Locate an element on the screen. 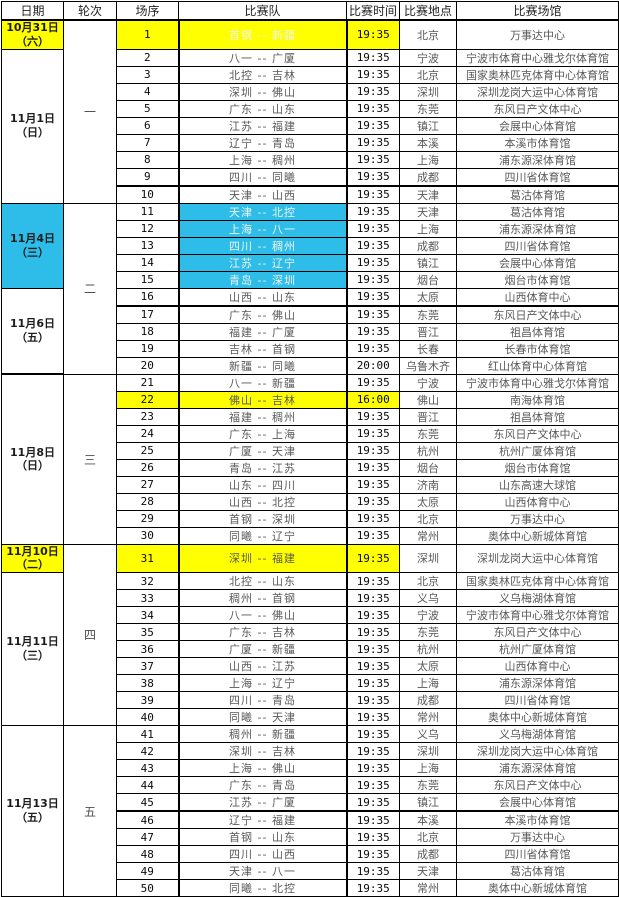  table-row: 14 江苏 -- 辽宁 19:35 镇江 会展中心体育馆 is located at coordinates (310, 262).